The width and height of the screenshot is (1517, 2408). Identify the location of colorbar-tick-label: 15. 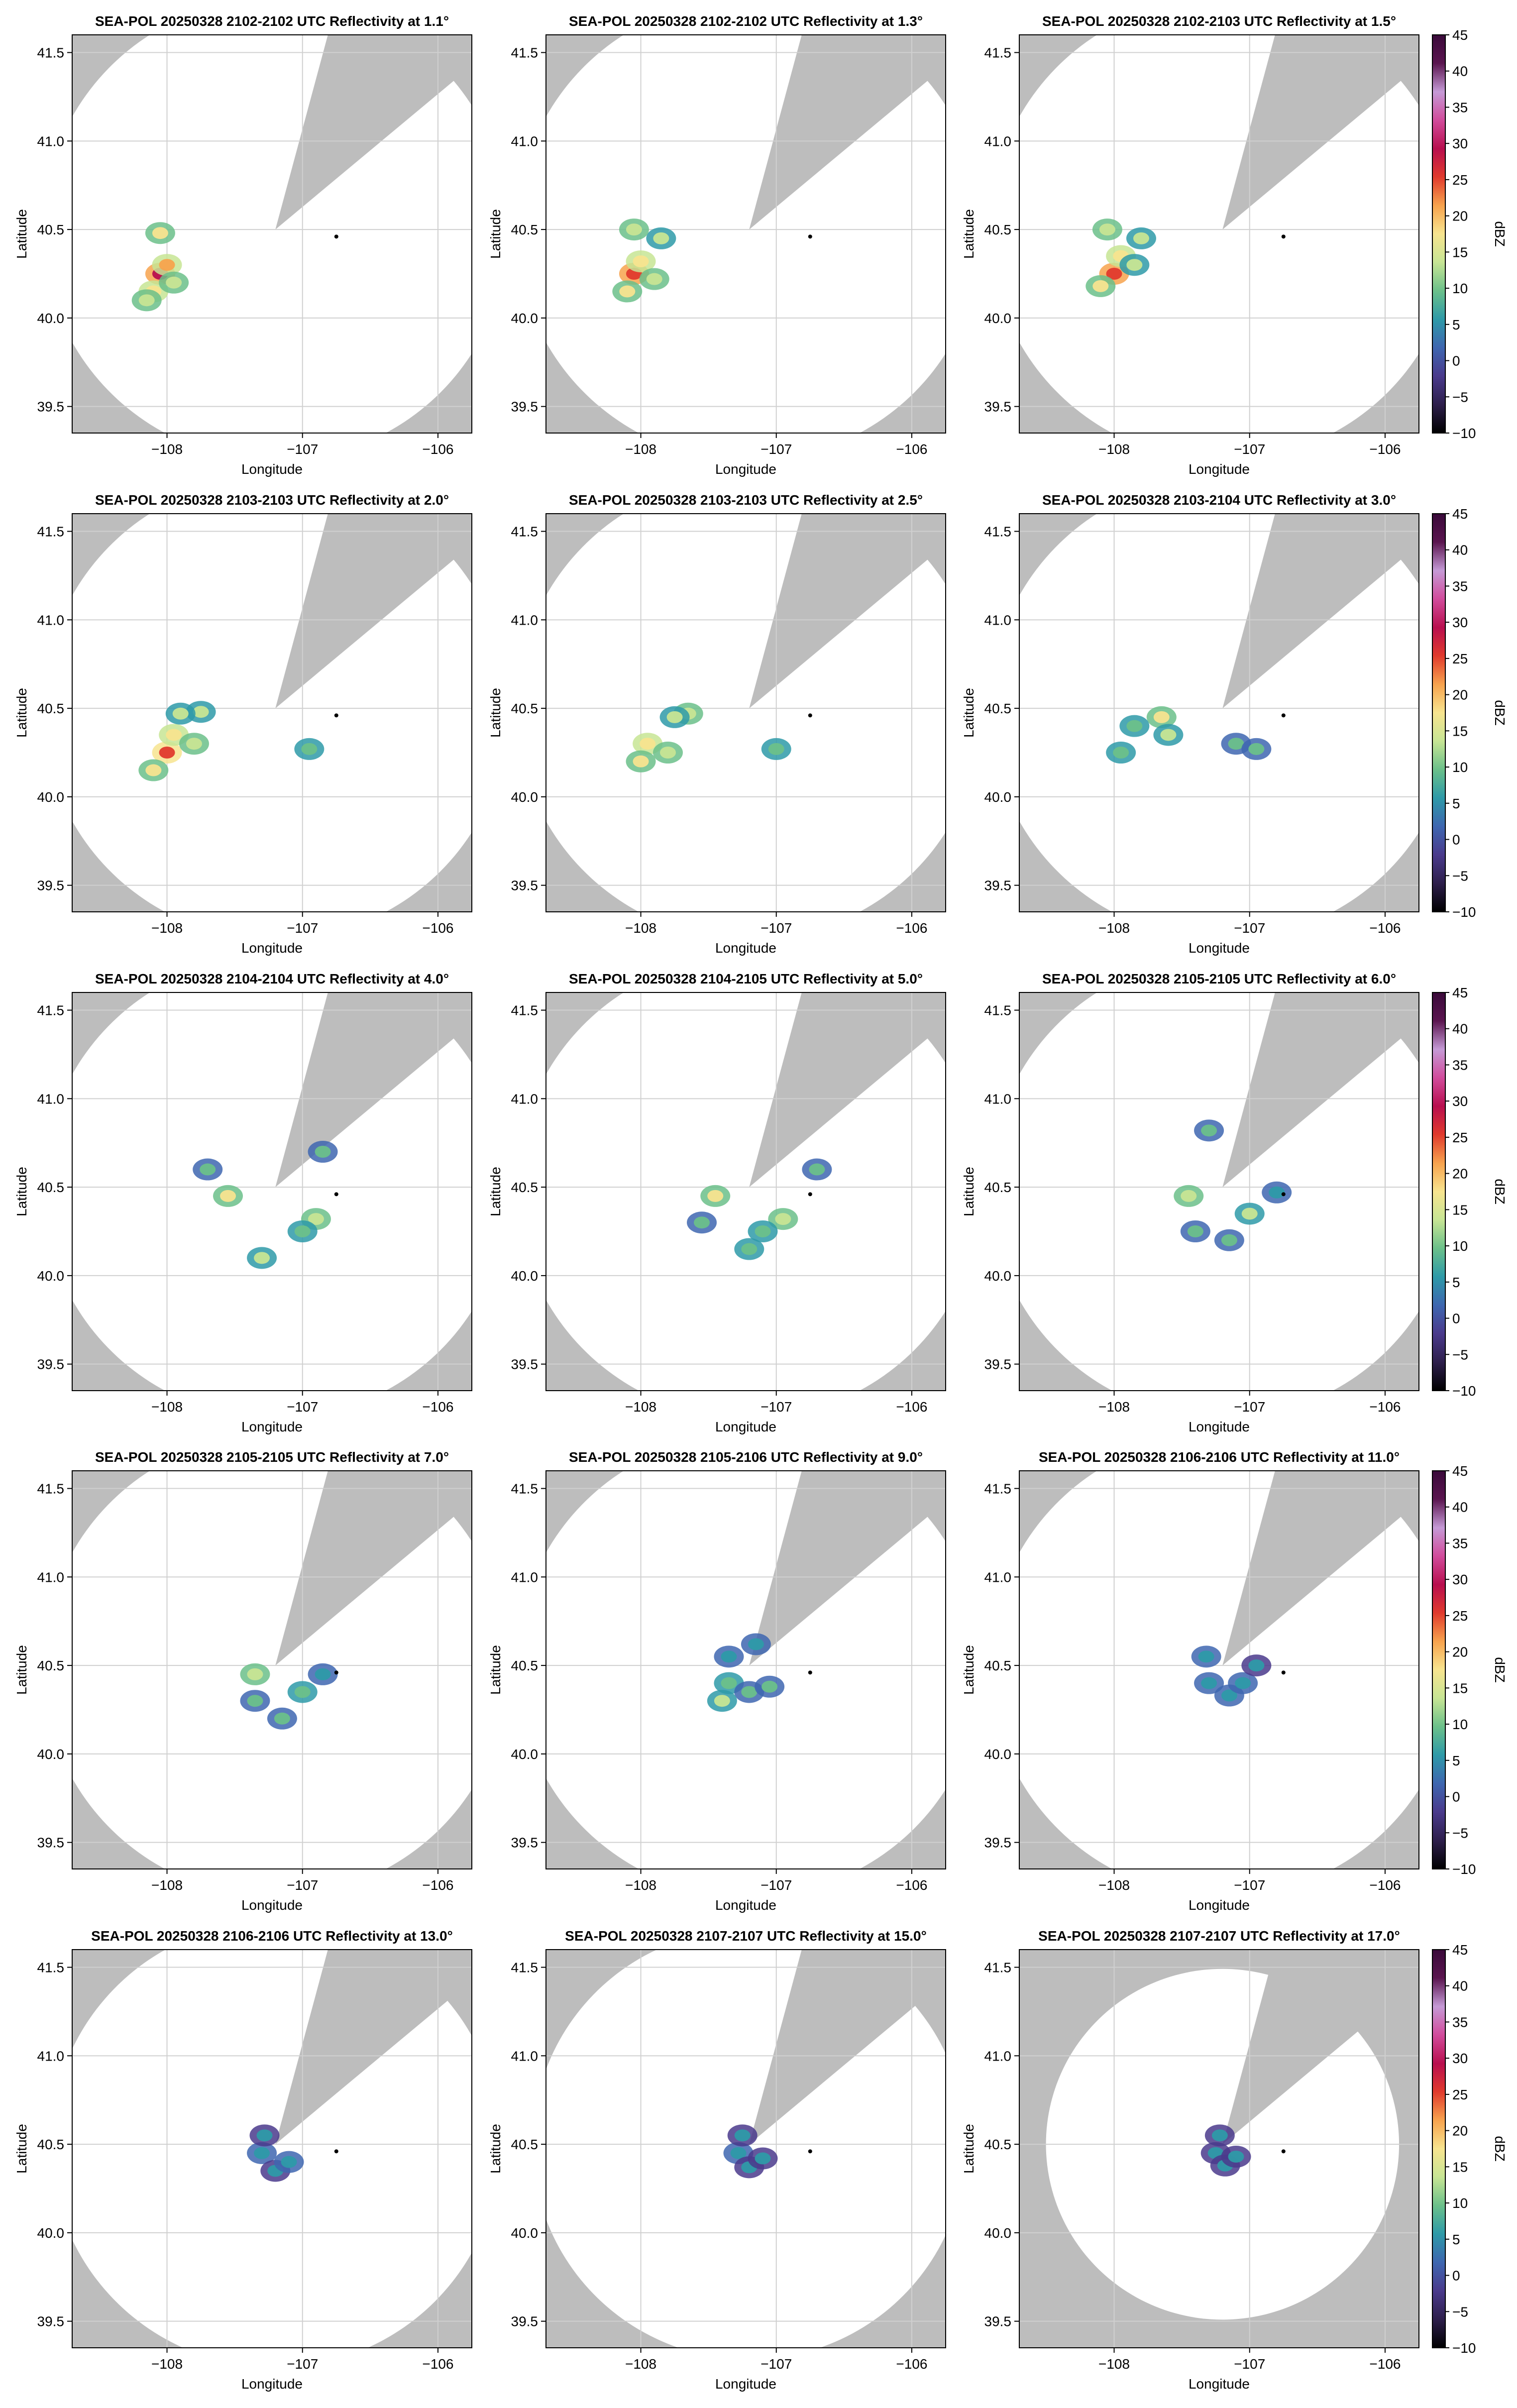
(1460, 252).